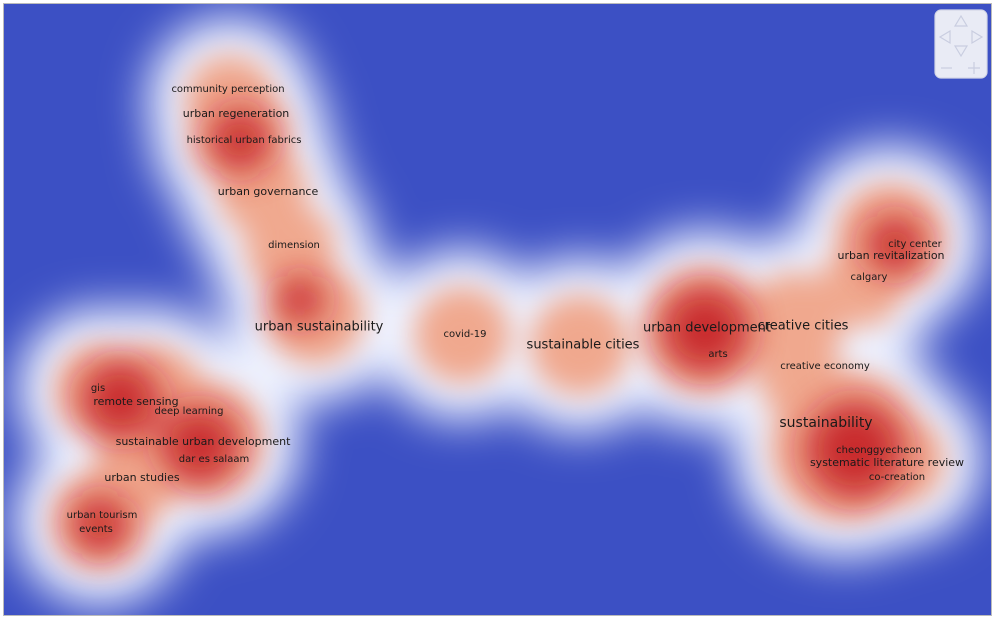  What do you see at coordinates (96, 529) in the screenshot?
I see `node-label: events` at bounding box center [96, 529].